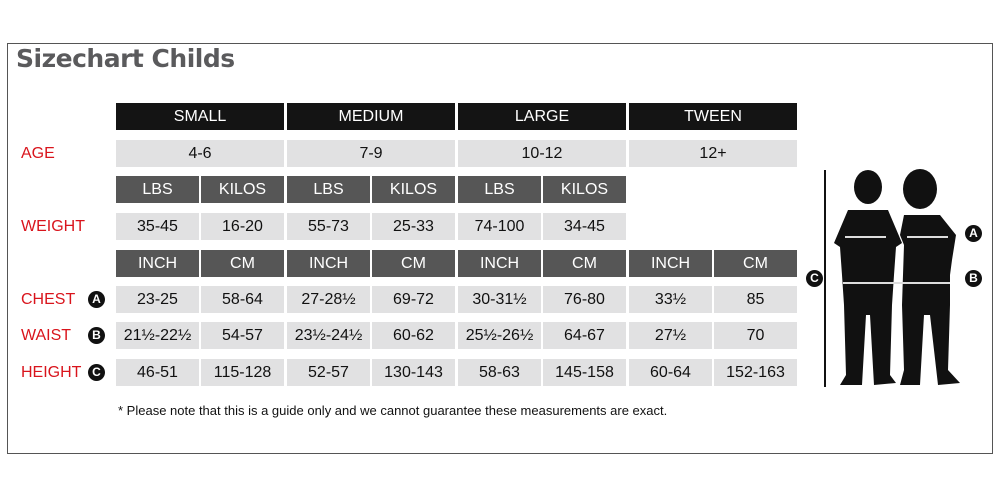  What do you see at coordinates (584, 335) in the screenshot?
I see `waist-cell: 64-67` at bounding box center [584, 335].